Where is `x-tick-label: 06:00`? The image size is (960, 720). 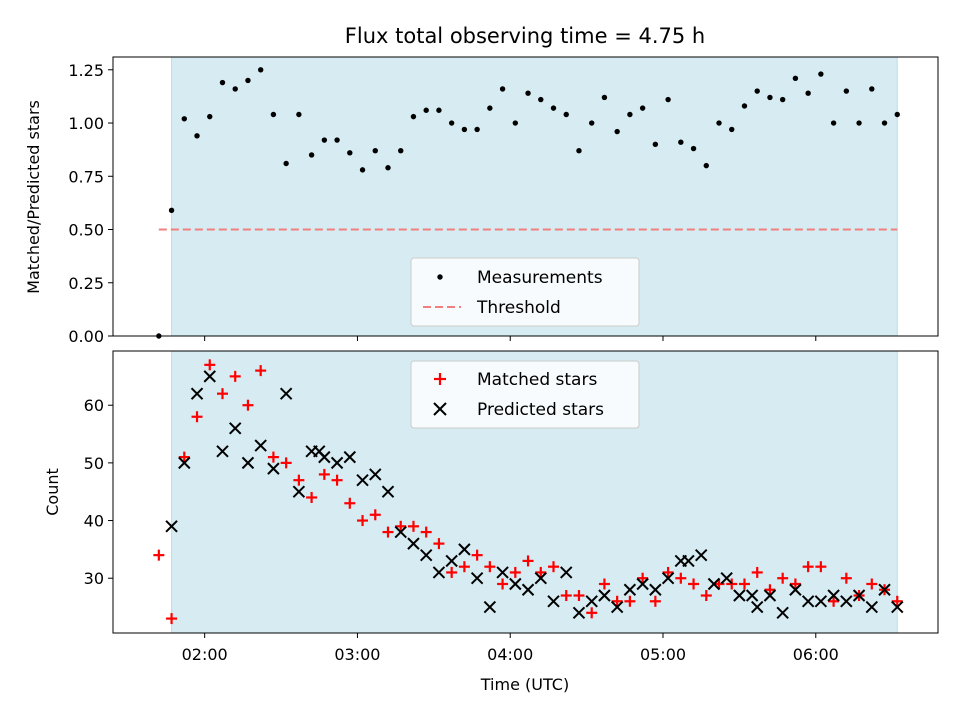
x-tick-label: 06:00 is located at coordinates (816, 654).